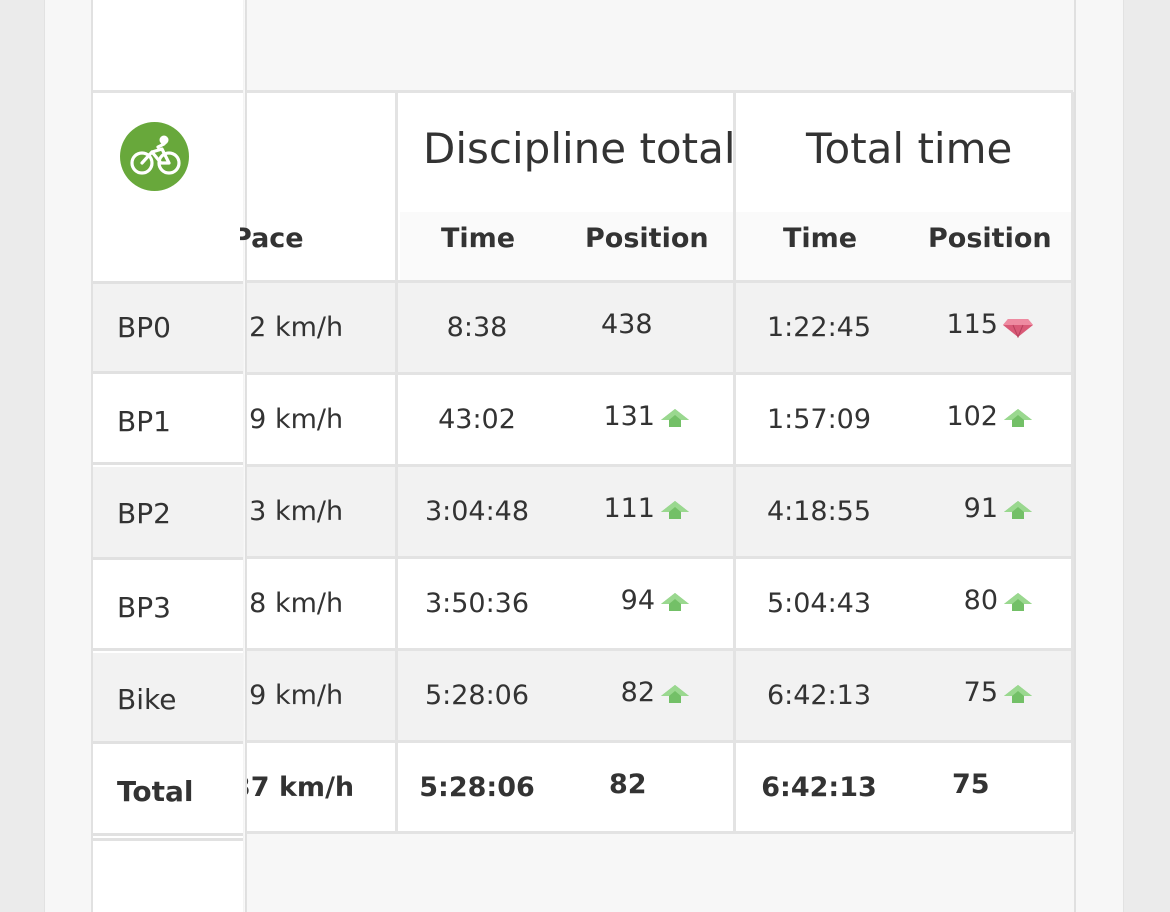  Describe the element at coordinates (658, 45) in the screenshot. I see `top-blank-area` at that location.